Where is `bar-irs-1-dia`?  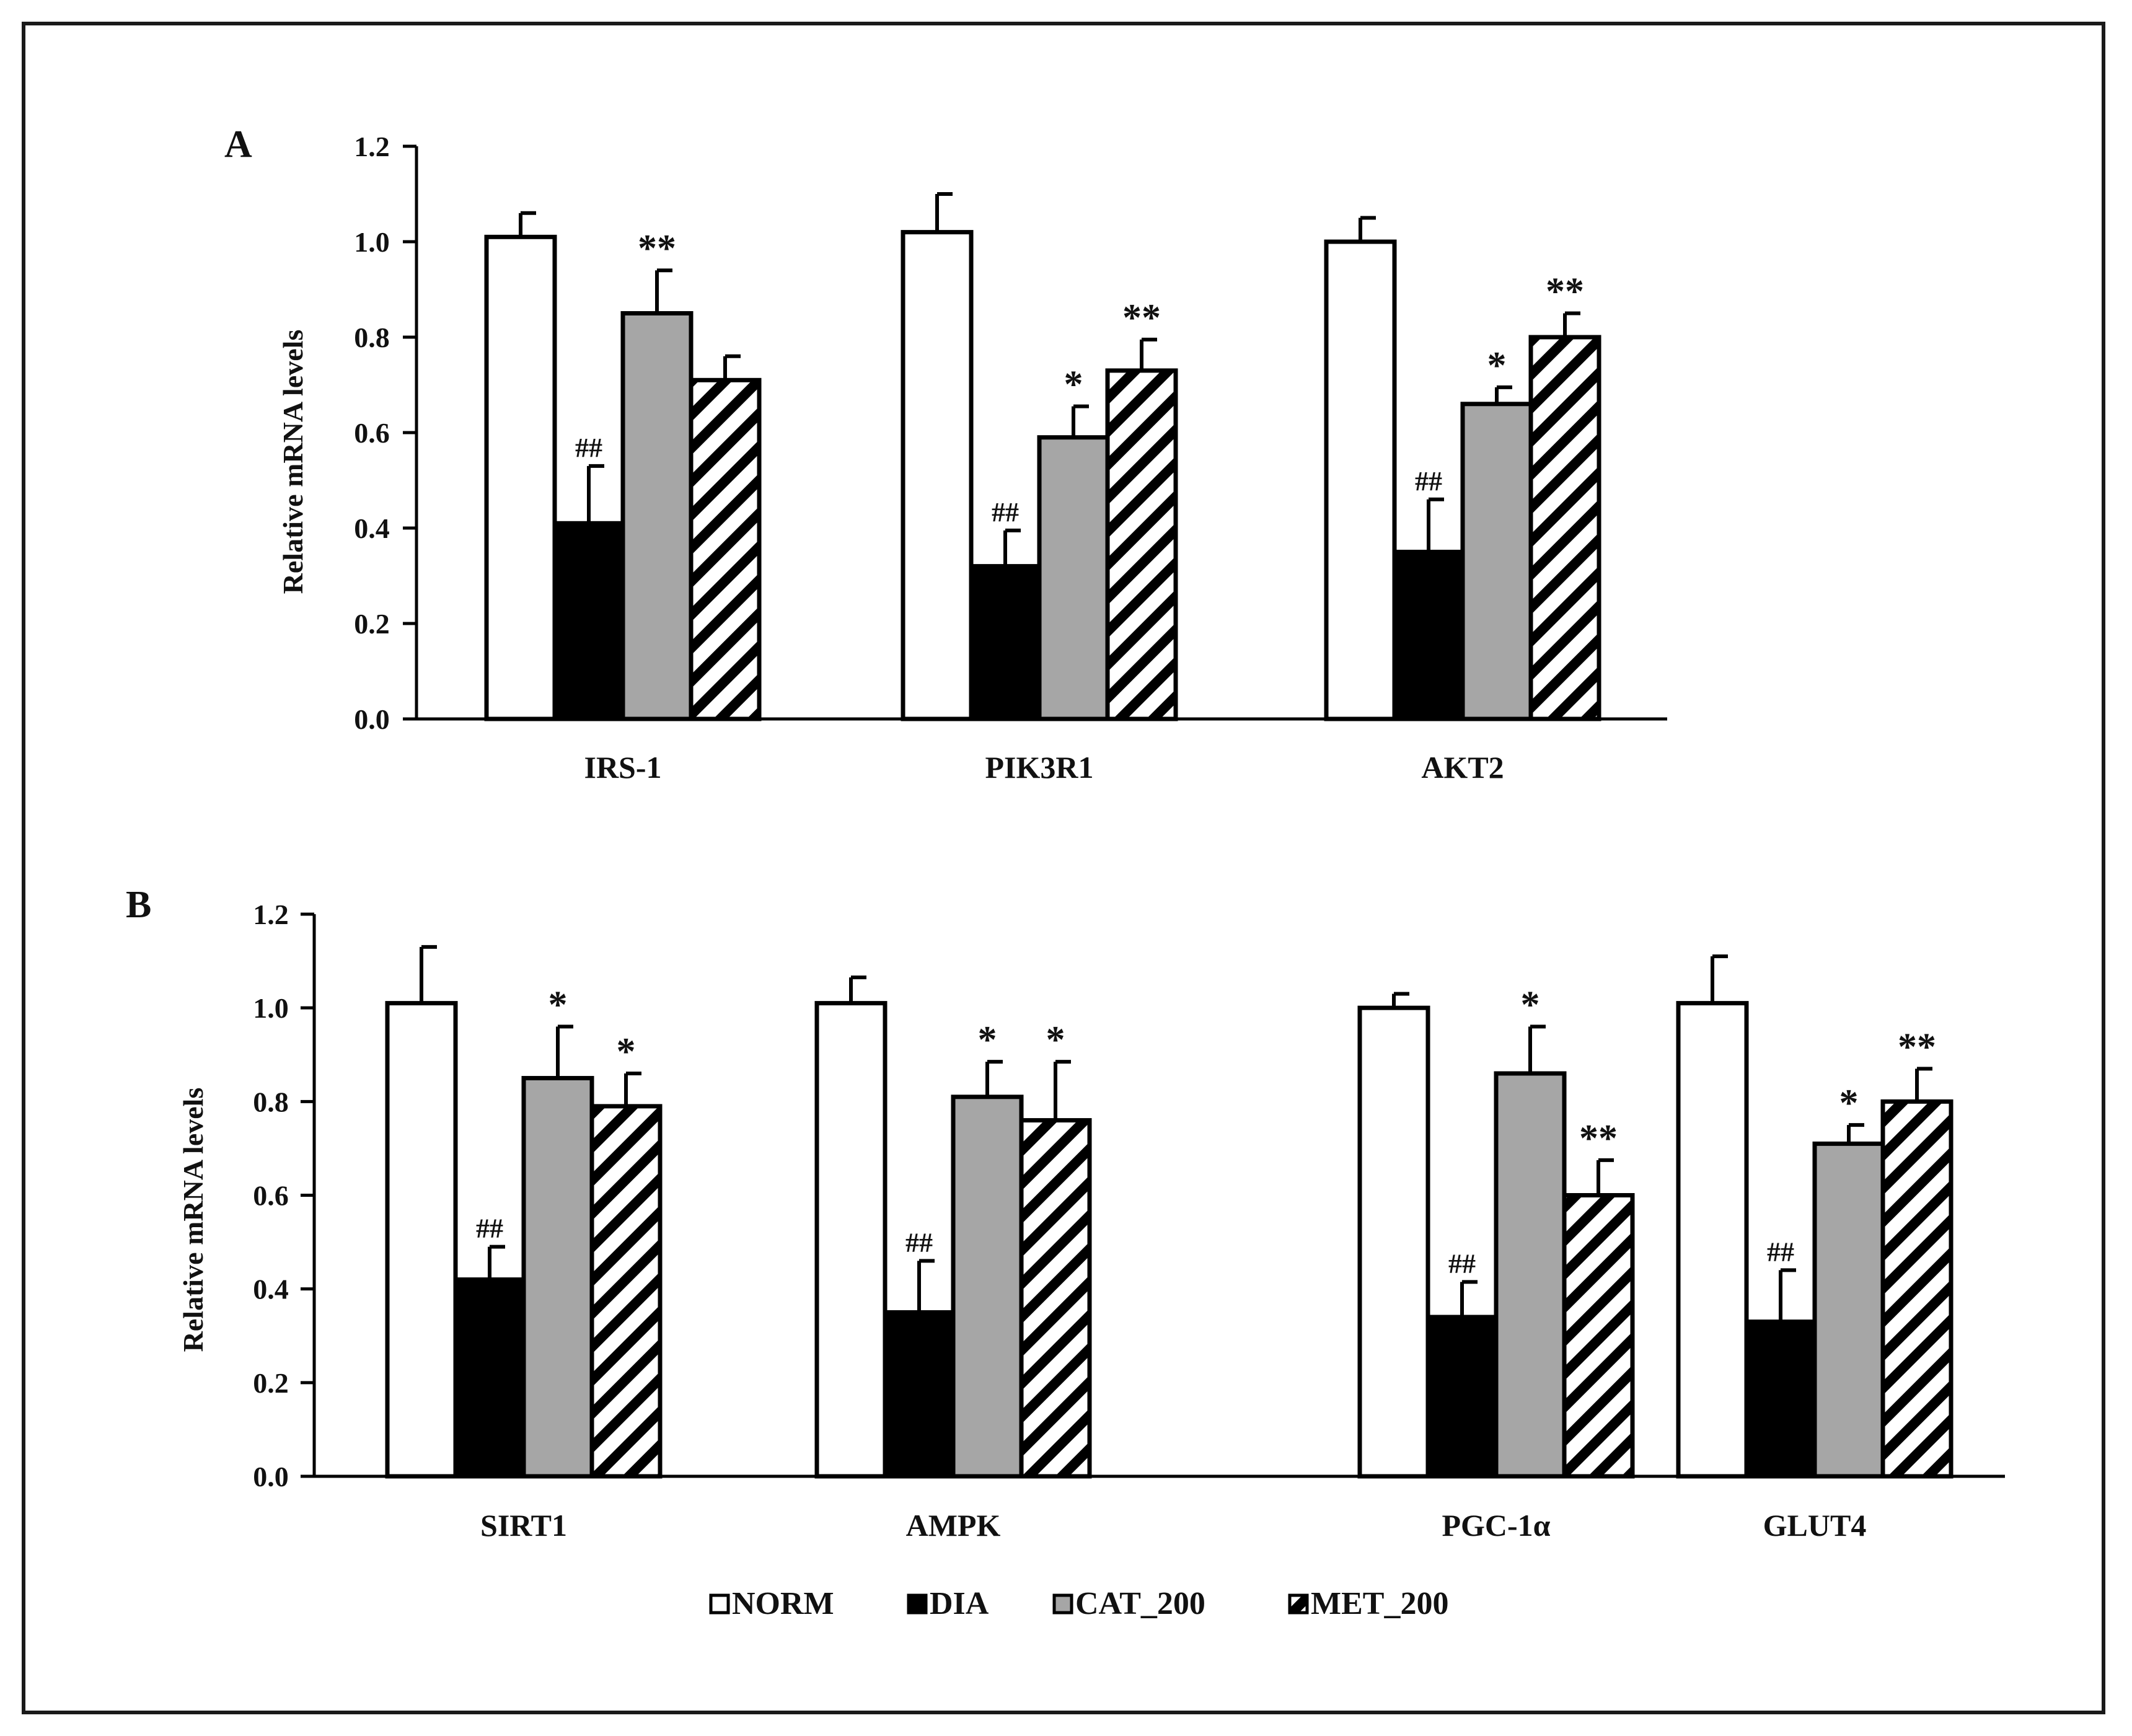 bar-irs-1-dia is located at coordinates (588, 621).